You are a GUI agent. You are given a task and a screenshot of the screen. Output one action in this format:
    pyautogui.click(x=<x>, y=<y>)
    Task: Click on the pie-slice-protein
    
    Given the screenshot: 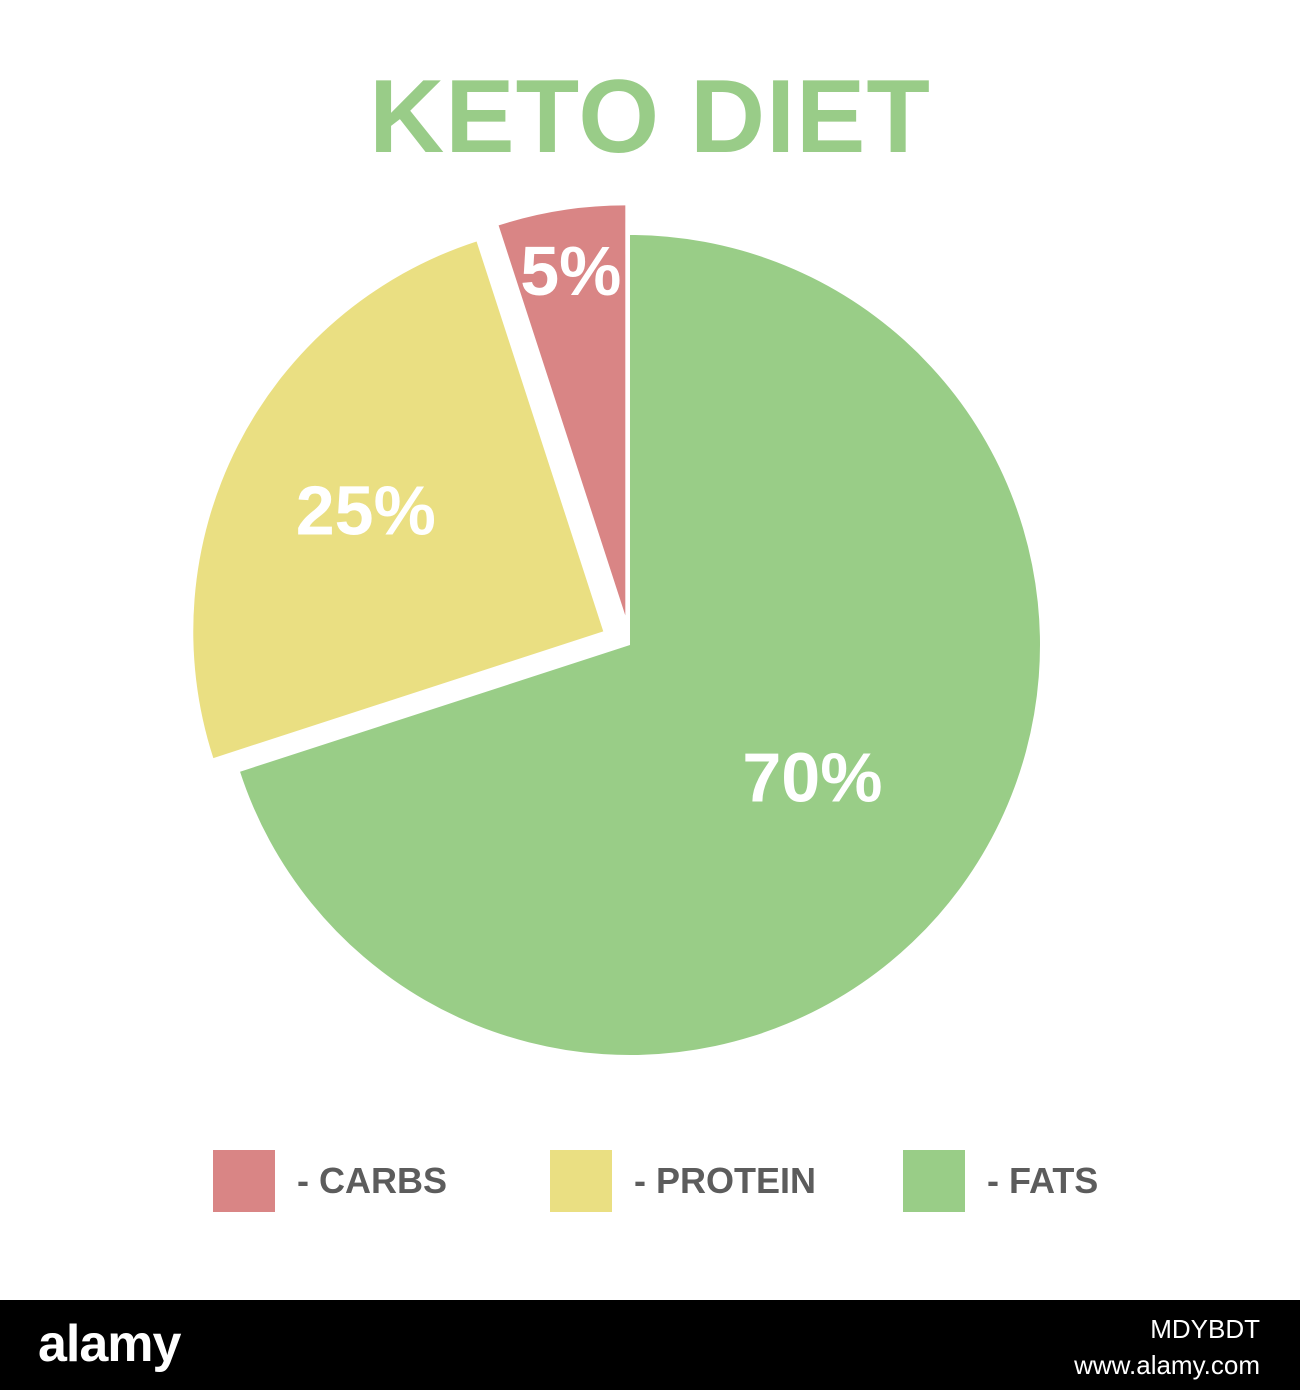 What is the action you would take?
    pyautogui.click(x=398, y=500)
    